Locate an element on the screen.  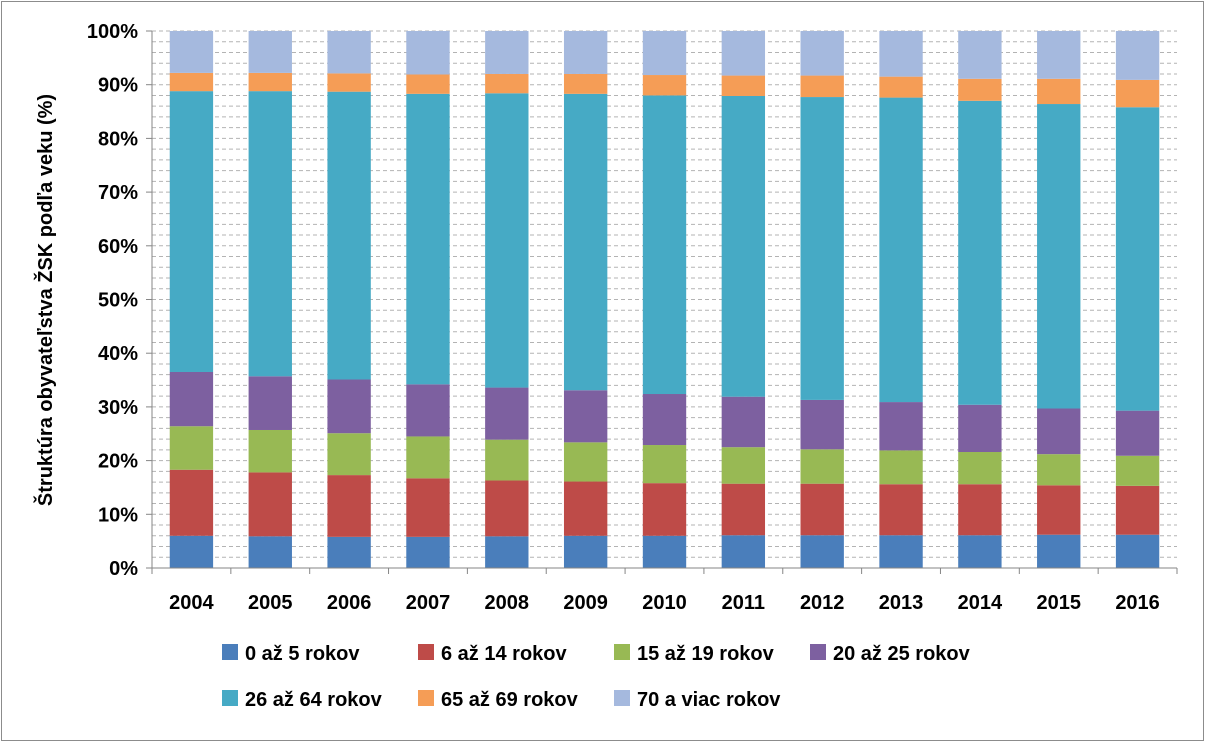
legend-item-series-4: 20 až 25 rokov is located at coordinates (890, 654).